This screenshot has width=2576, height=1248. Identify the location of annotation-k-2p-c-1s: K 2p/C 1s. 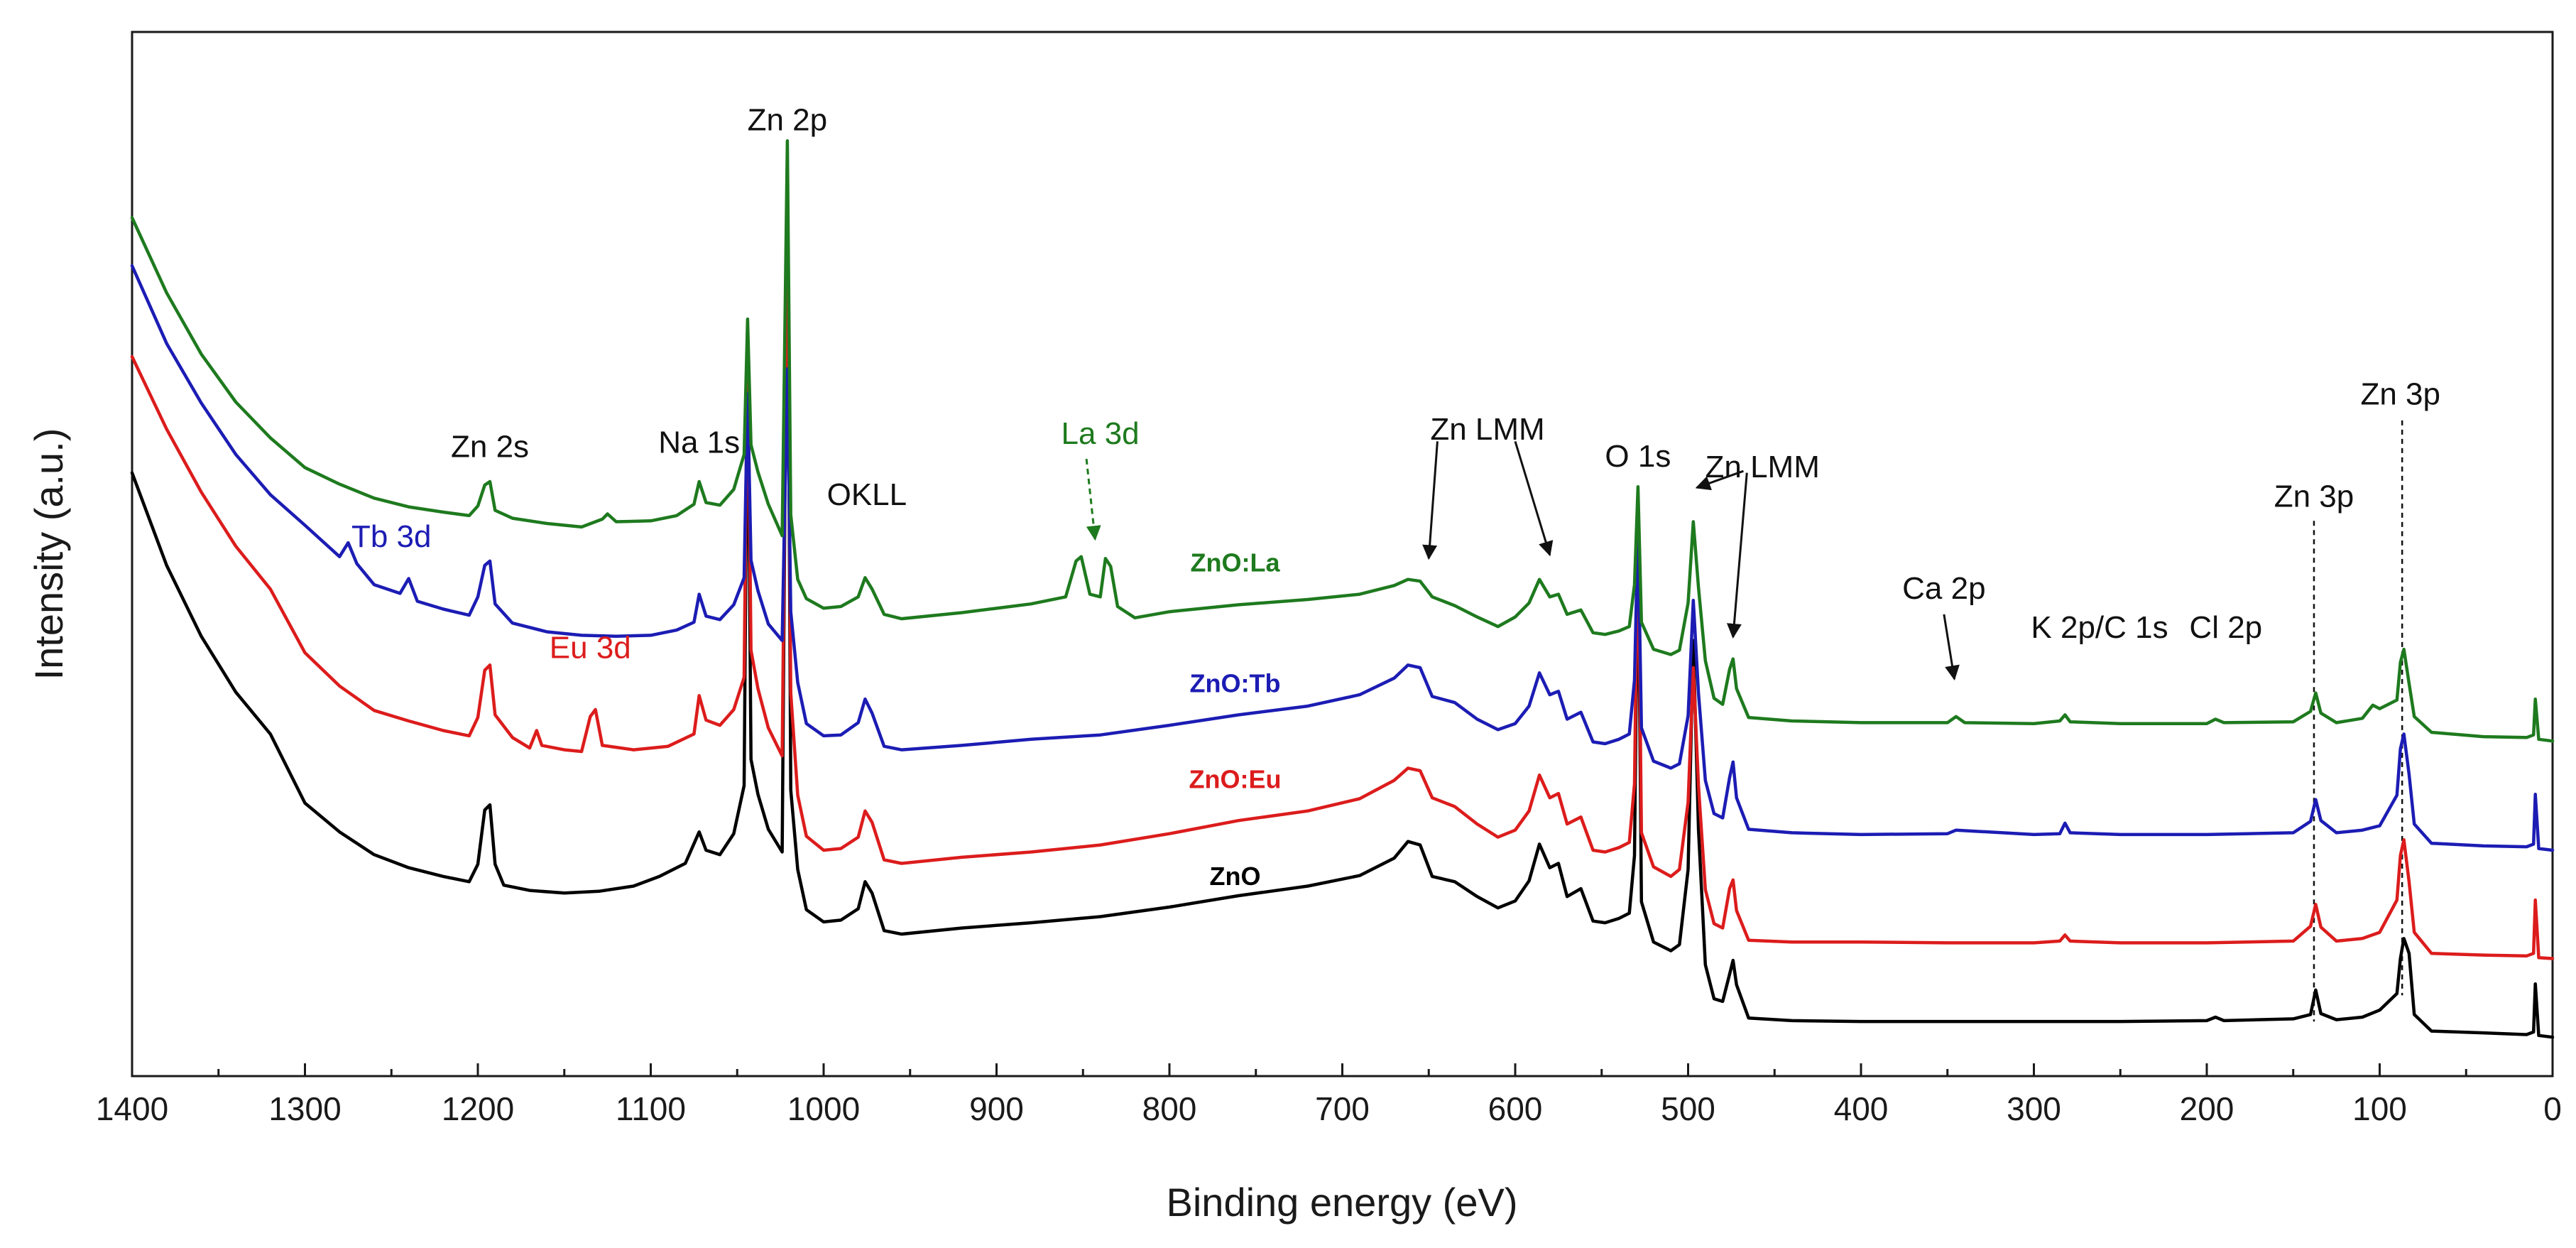
(2099, 627).